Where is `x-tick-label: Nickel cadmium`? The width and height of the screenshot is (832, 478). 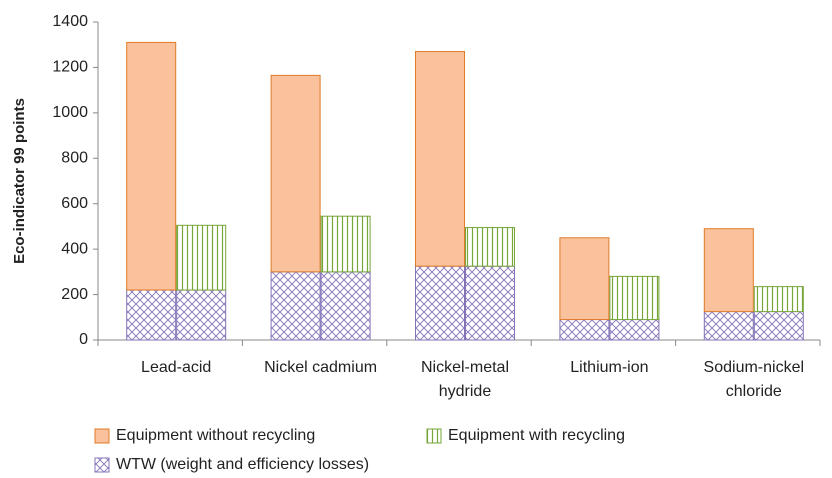 x-tick-label: Nickel cadmium is located at coordinates (320, 367).